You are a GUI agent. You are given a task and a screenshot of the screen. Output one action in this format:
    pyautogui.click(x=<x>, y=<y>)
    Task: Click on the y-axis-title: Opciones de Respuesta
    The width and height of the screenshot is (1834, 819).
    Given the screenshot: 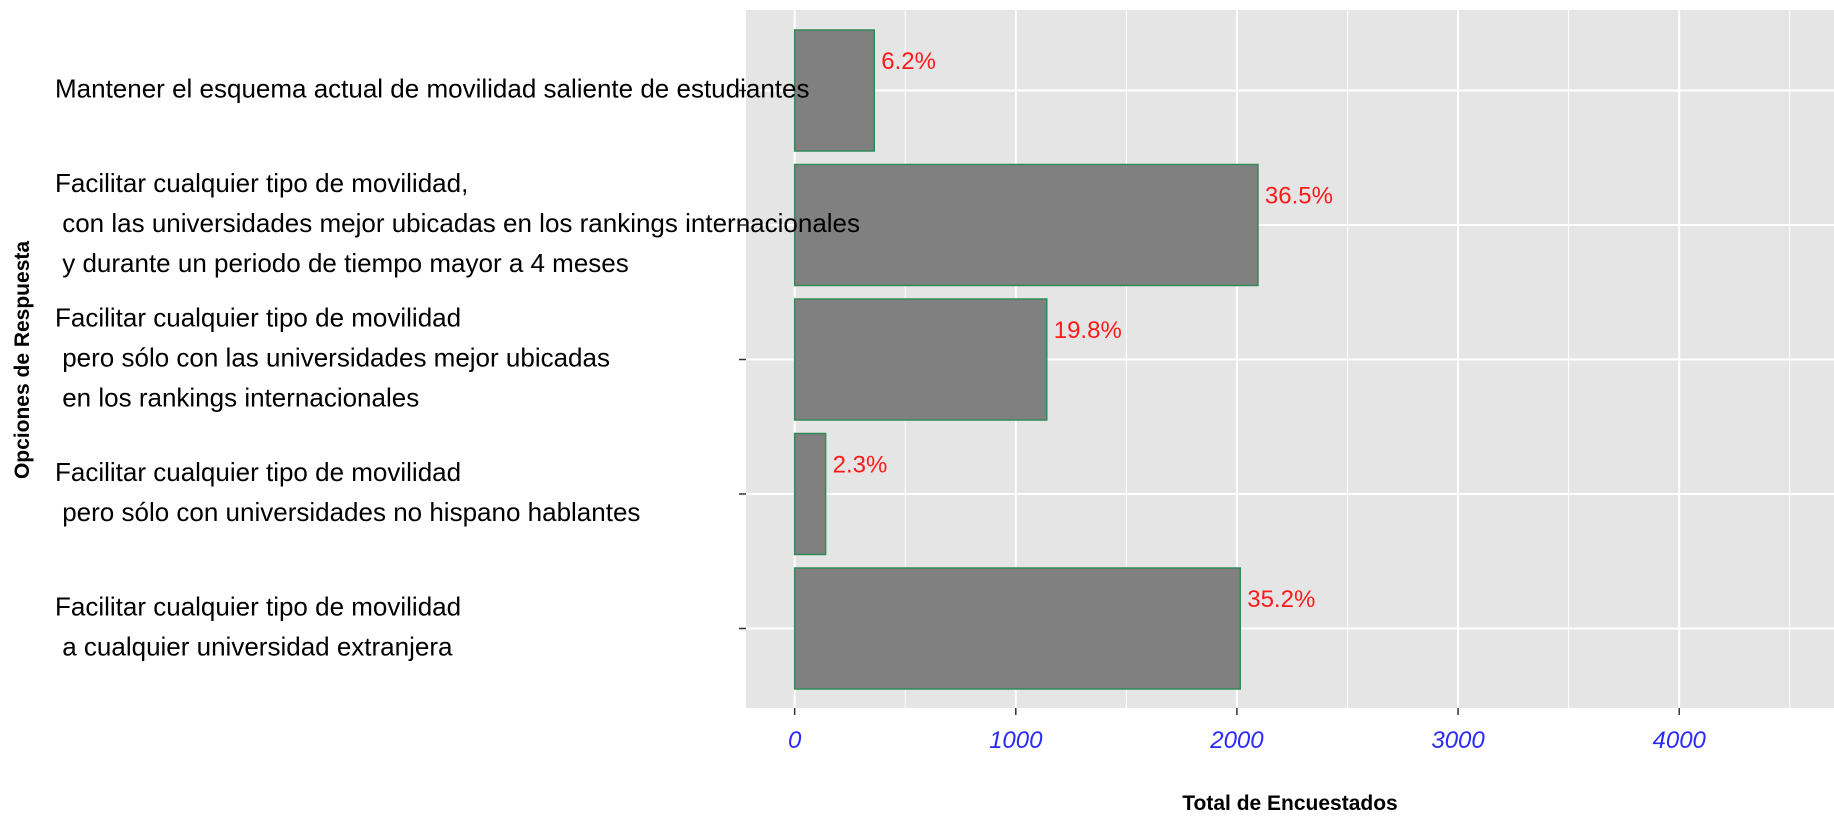 What is the action you would take?
    pyautogui.click(x=22, y=360)
    